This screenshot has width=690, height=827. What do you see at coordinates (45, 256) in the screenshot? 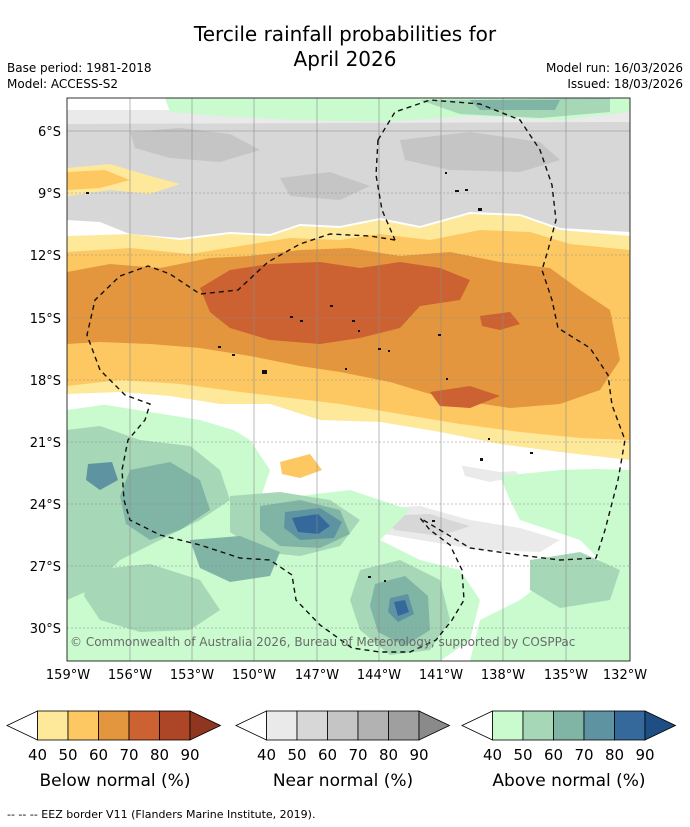
I see `lat-label: 12°S` at bounding box center [45, 256].